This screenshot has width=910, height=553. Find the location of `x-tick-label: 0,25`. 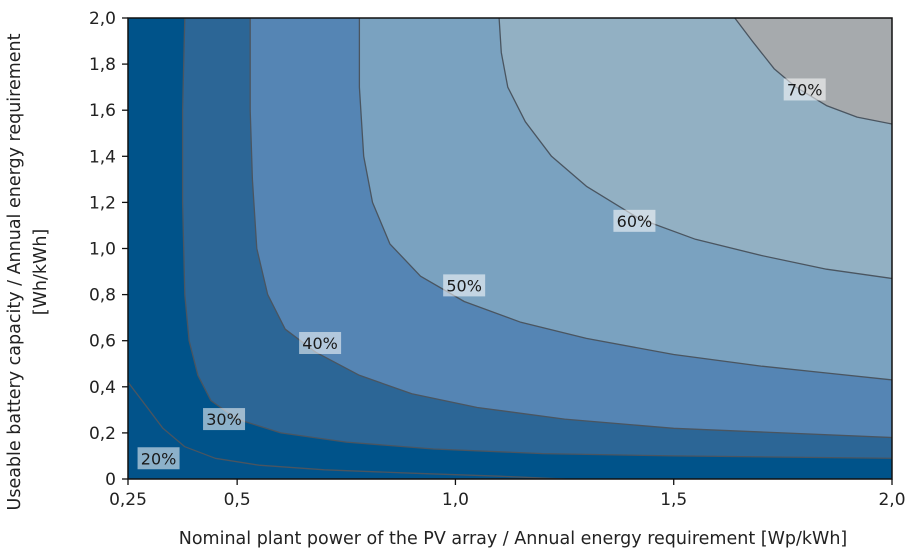

x-tick-label: 0,25 is located at coordinates (128, 500).